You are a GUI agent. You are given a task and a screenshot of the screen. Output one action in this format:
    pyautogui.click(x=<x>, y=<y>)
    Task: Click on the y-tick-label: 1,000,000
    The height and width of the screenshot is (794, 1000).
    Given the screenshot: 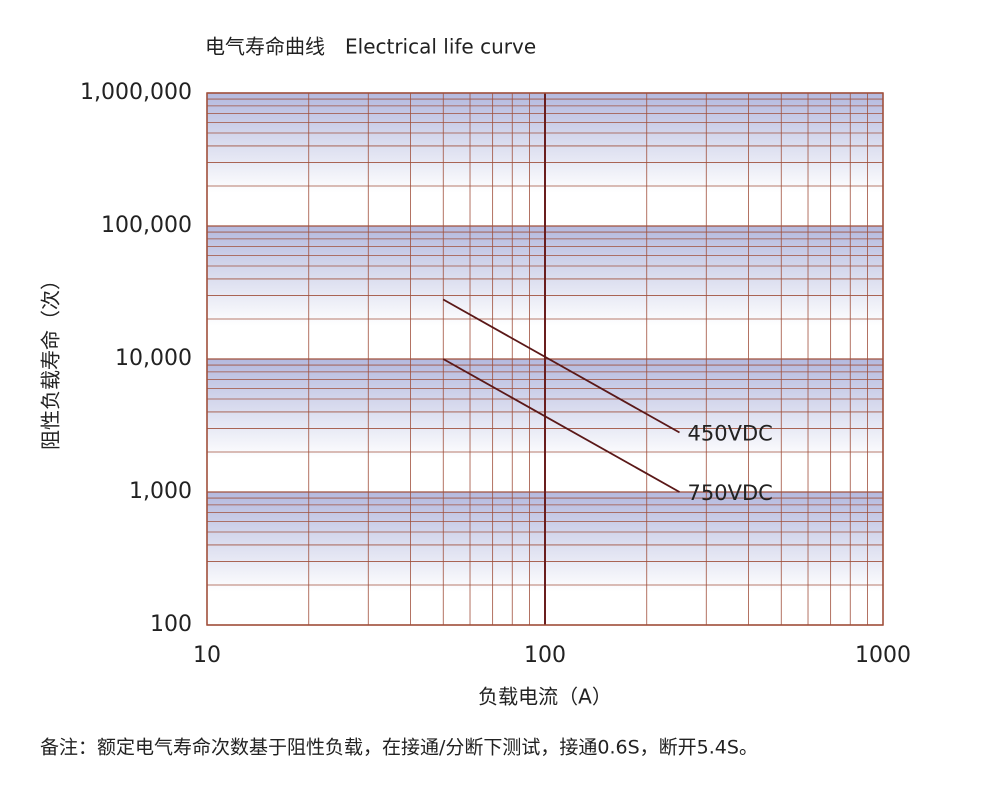 What is the action you would take?
    pyautogui.click(x=136, y=92)
    